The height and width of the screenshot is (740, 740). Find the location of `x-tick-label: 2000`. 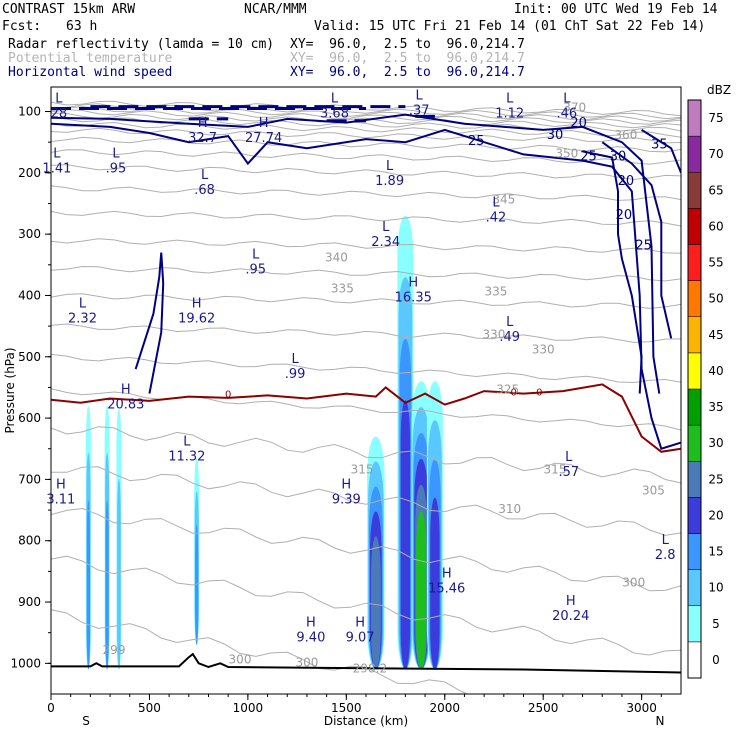

x-tick-label: 2000 is located at coordinates (444, 708).